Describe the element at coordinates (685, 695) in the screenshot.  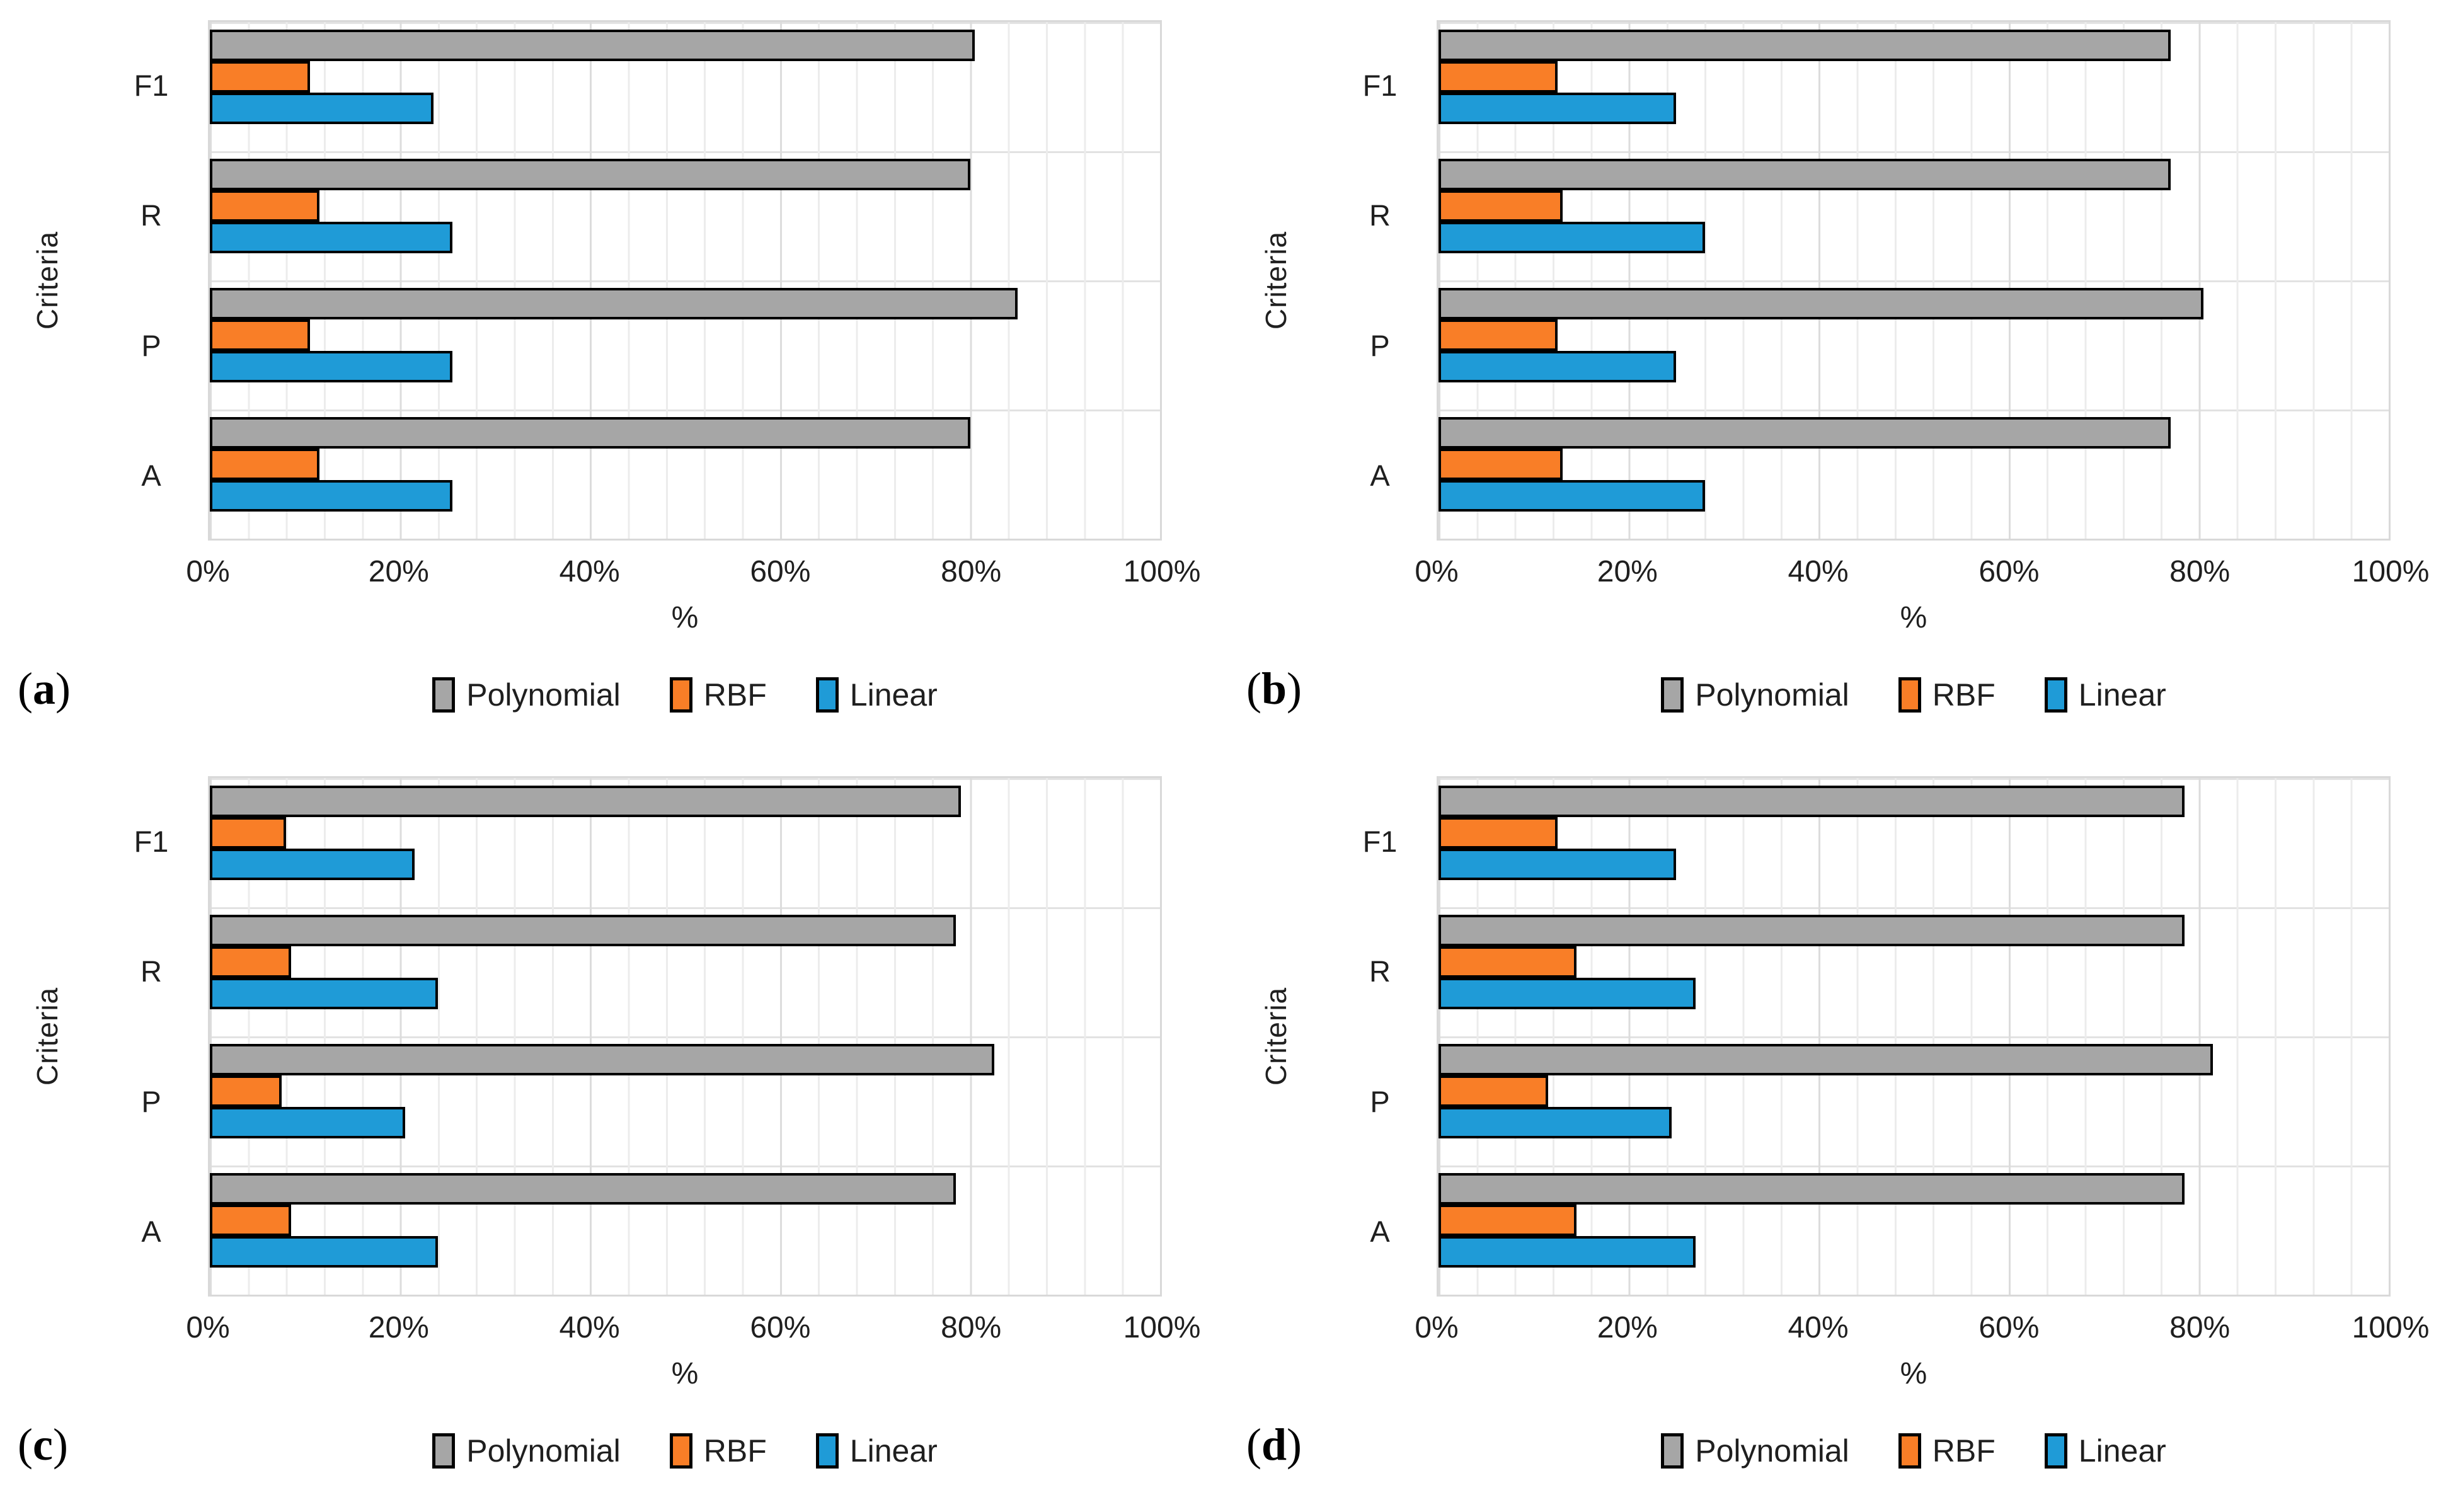
I see `legend: Polynomial RBF Linear` at that location.